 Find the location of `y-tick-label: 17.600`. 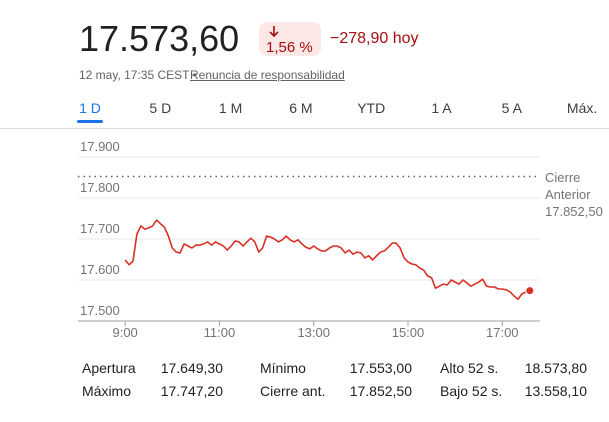

y-tick-label: 17.600 is located at coordinates (100, 269).